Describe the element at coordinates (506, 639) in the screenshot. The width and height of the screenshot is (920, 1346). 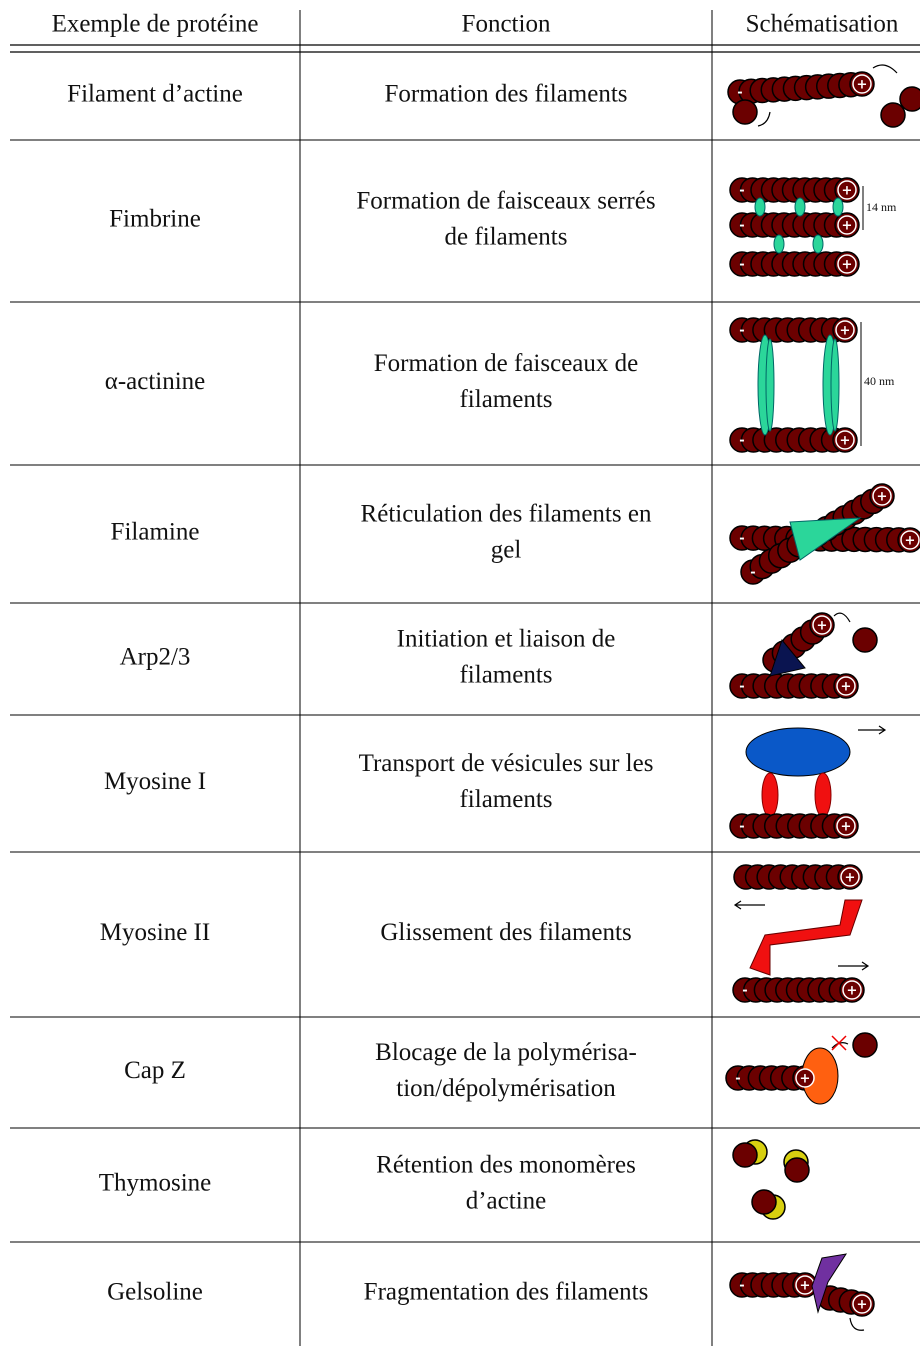
I see `function-line: Initiation et liaison de` at that location.